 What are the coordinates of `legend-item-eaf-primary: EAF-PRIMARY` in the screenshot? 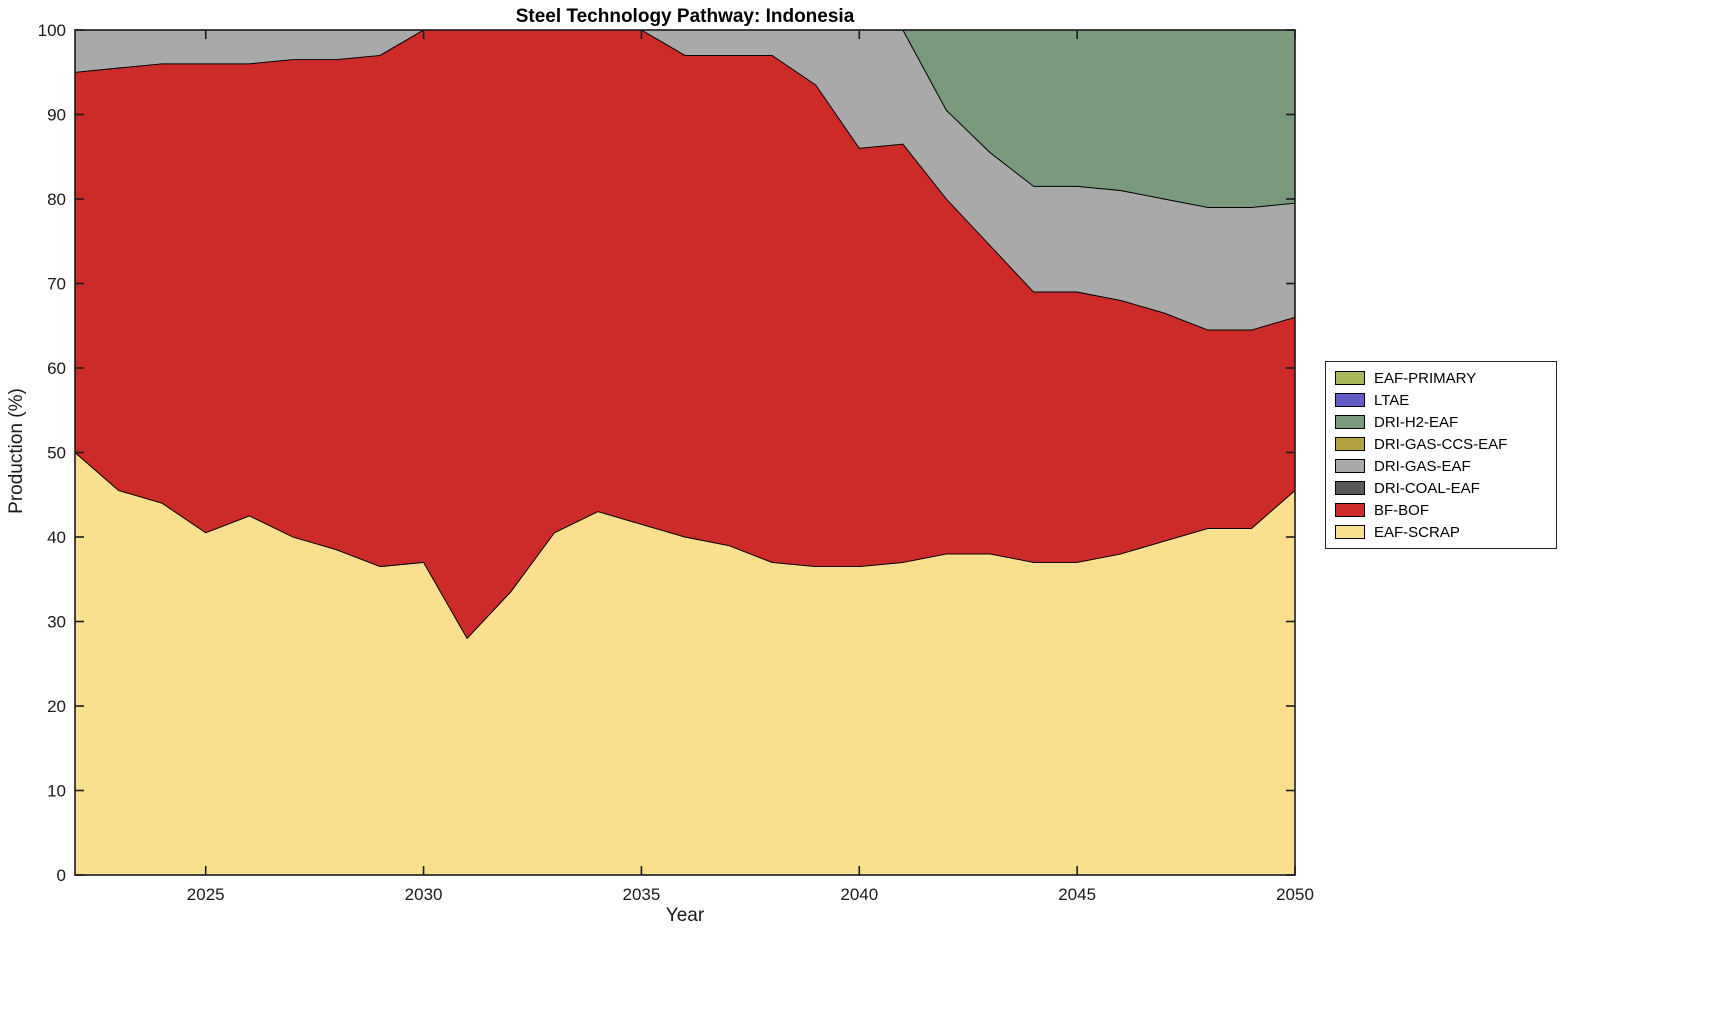 It's located at (1441, 378).